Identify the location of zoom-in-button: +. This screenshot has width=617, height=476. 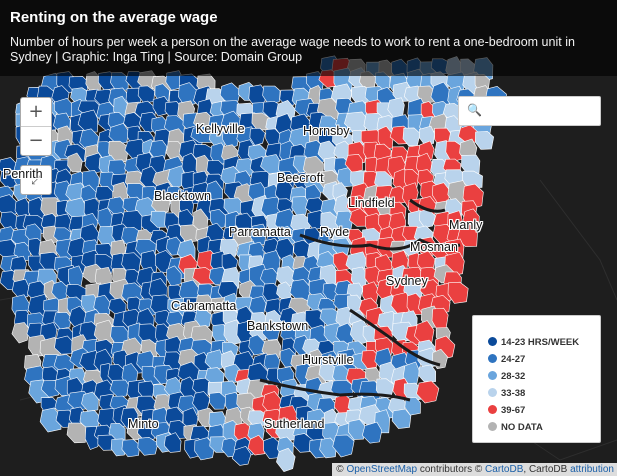
(36, 111).